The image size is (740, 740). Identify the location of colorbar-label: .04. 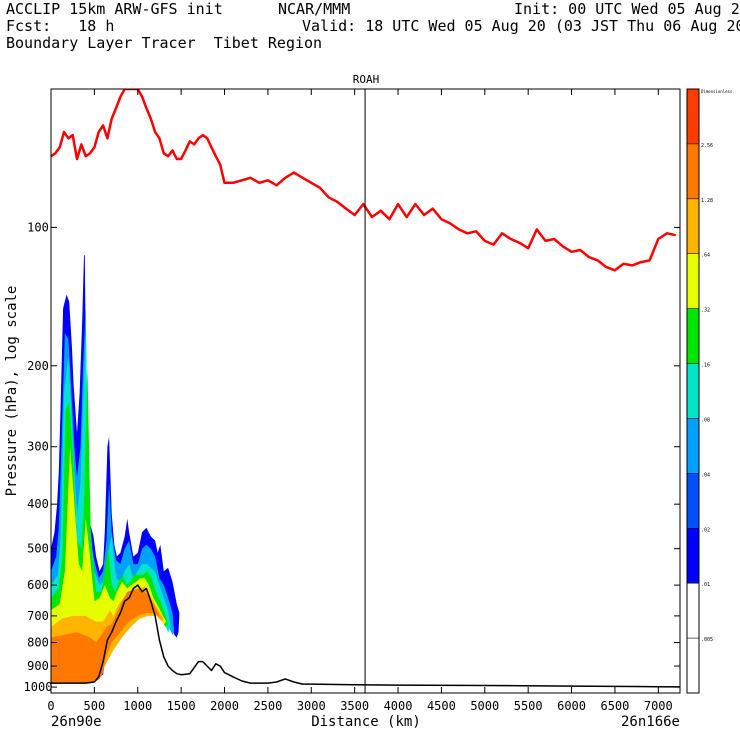
(705, 475).